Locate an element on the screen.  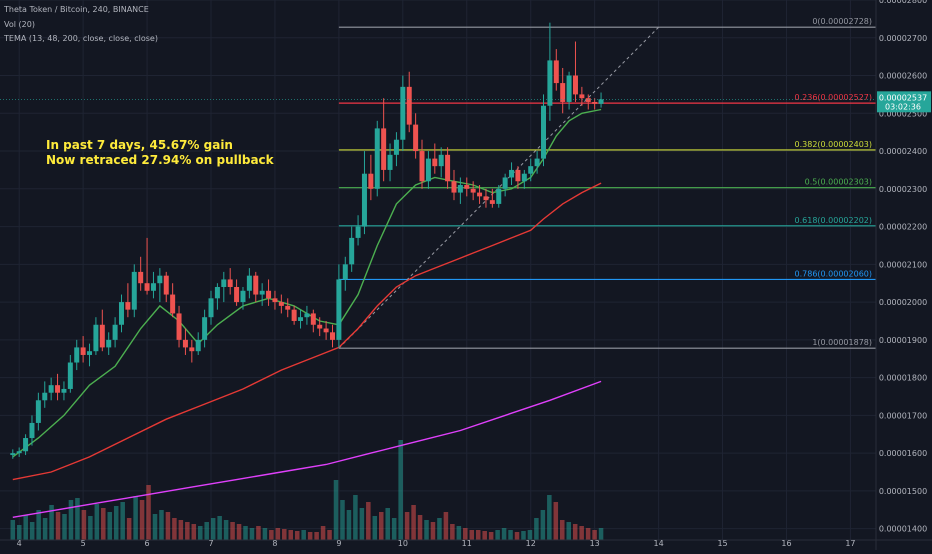
x-tick-label: 10 is located at coordinates (403, 543).